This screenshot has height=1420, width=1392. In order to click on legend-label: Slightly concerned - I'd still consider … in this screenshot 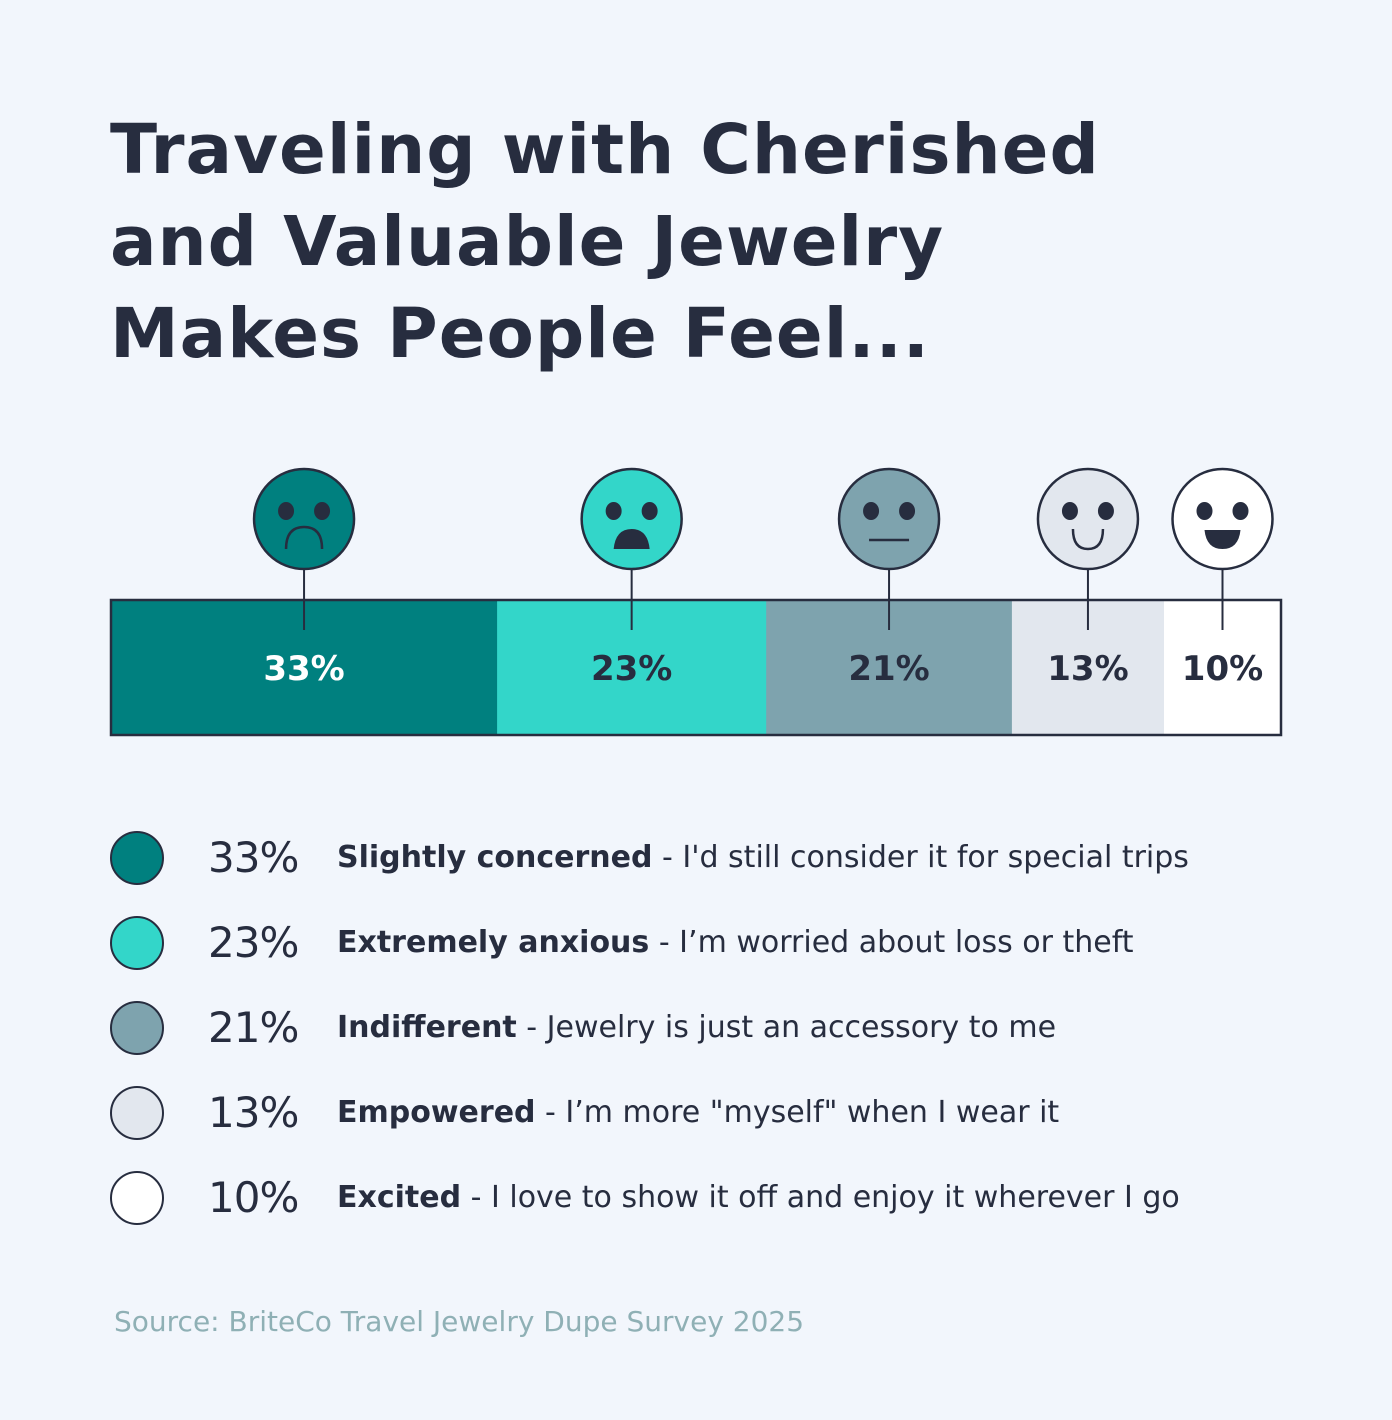, I will do `click(763, 858)`.